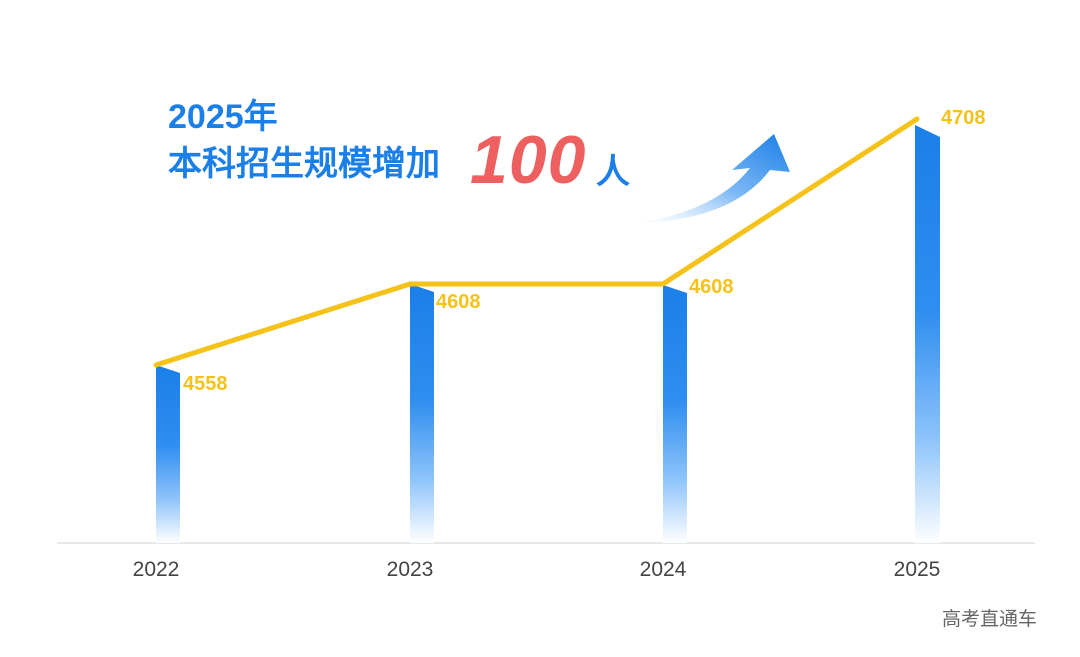 This screenshot has height=657, width=1080. Describe the element at coordinates (458, 302) in the screenshot. I see `value-label-2023: 4608` at that location.